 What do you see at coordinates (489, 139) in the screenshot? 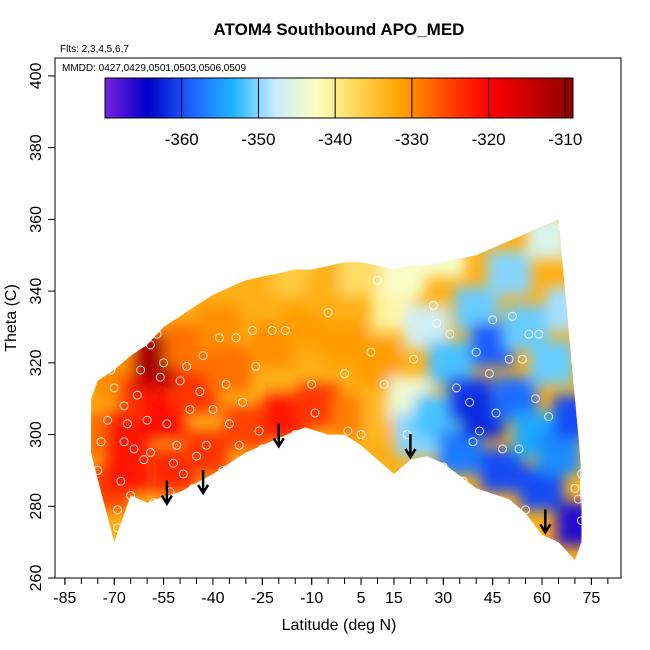
I see `colorbar-tick-label: -320` at bounding box center [489, 139].